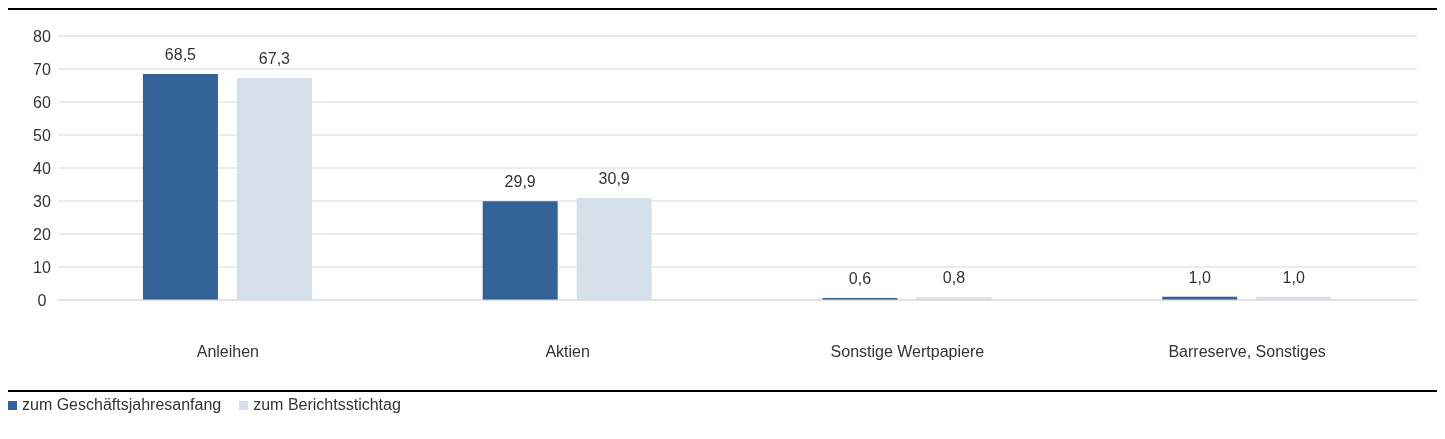  I want to click on x-tick-label: Barreserve, Sonstiges, so click(1247, 352).